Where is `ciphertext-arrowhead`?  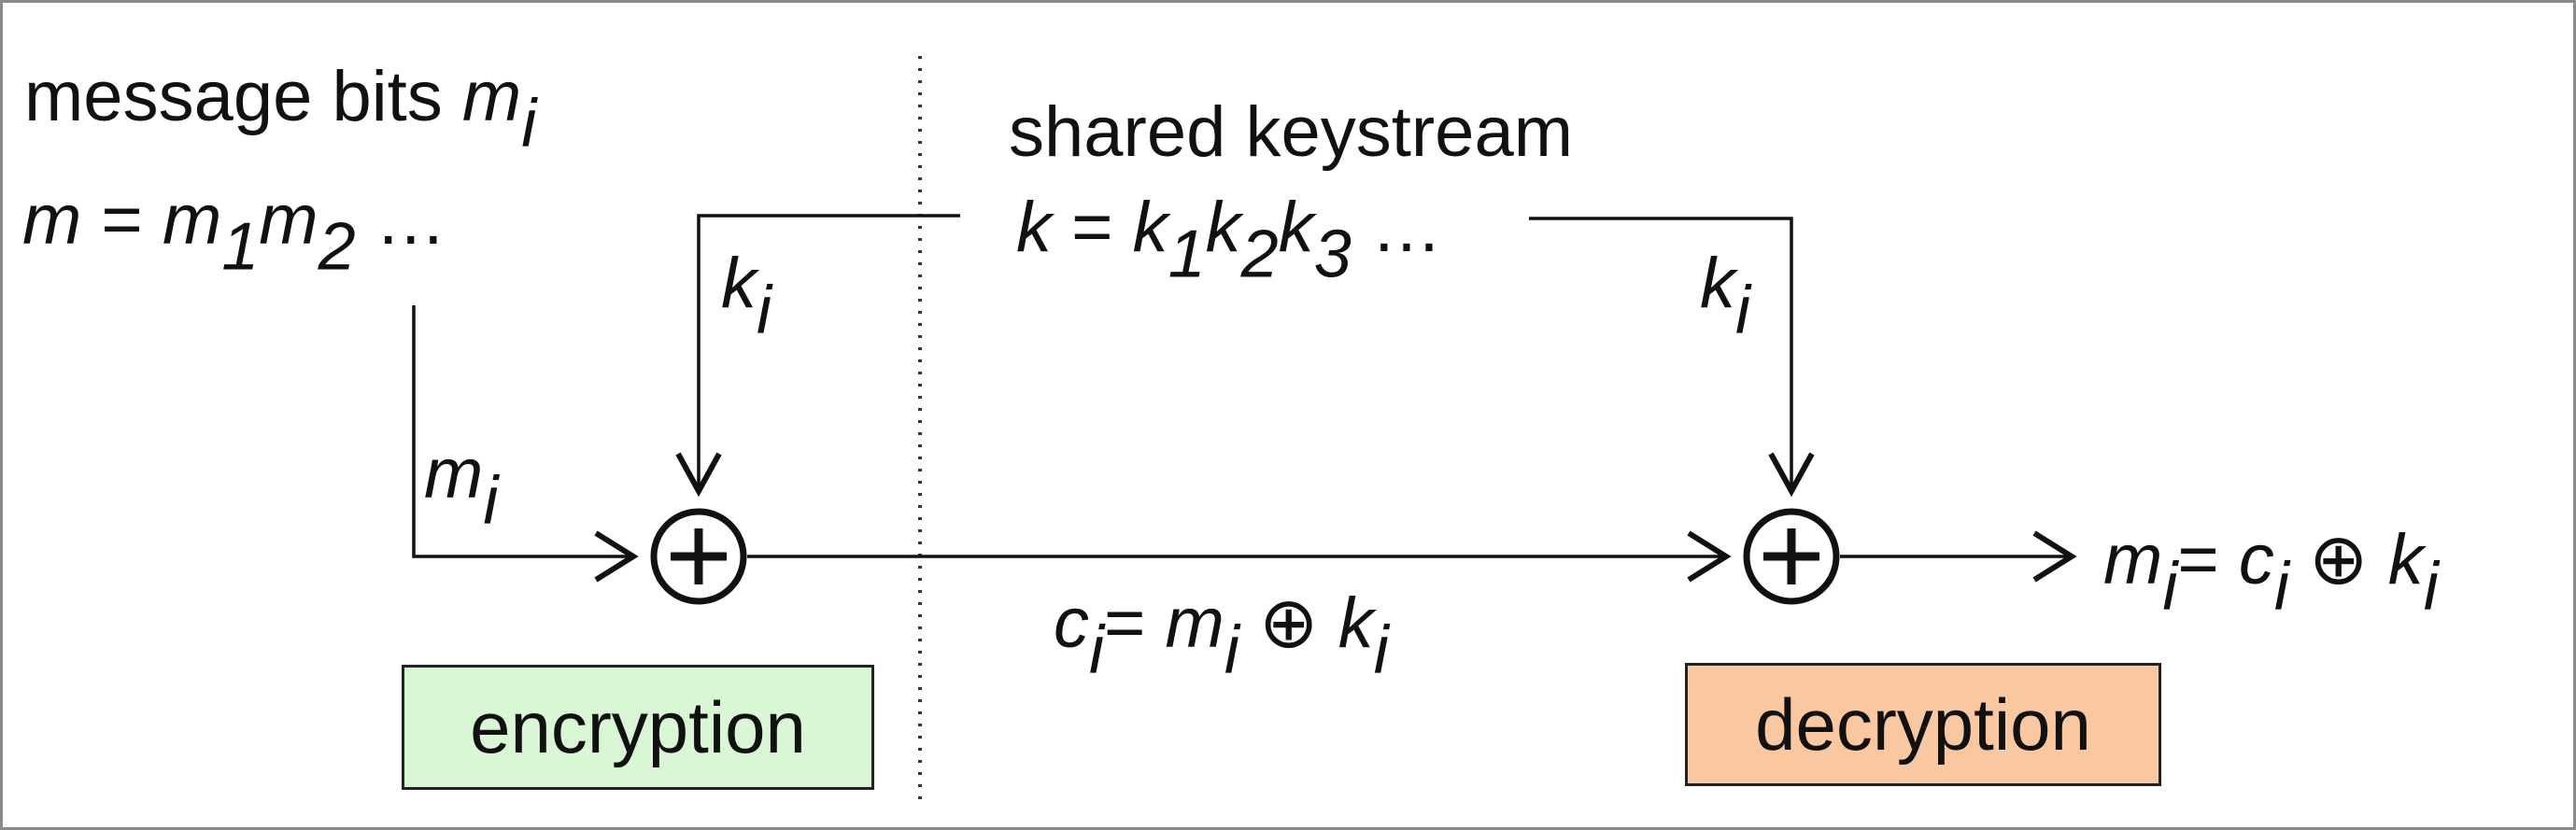 ciphertext-arrowhead is located at coordinates (1709, 557).